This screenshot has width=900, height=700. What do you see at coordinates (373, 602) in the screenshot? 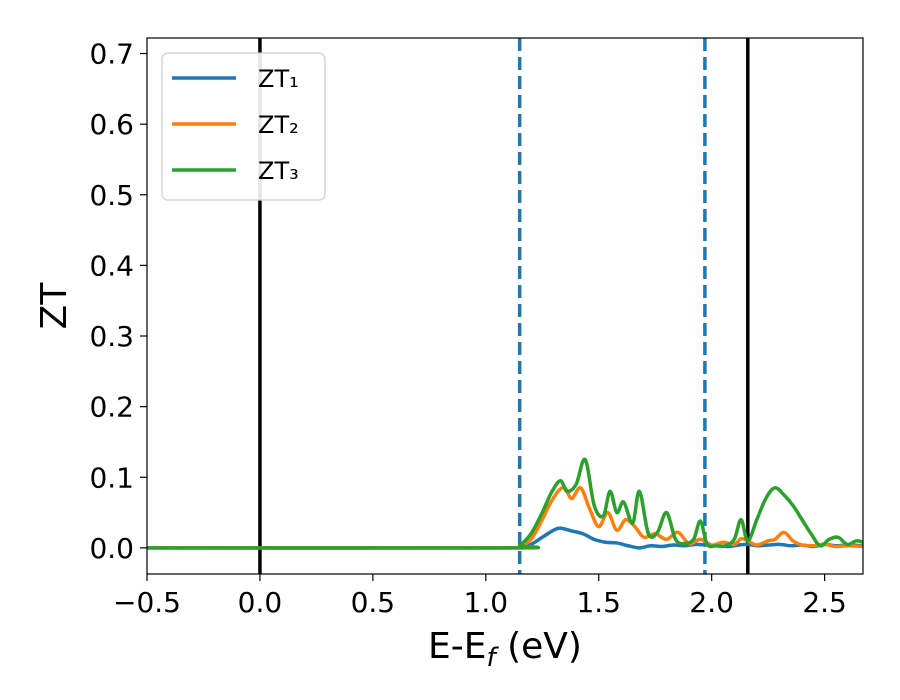
I see `x-tick-label: 0.5` at bounding box center [373, 602].